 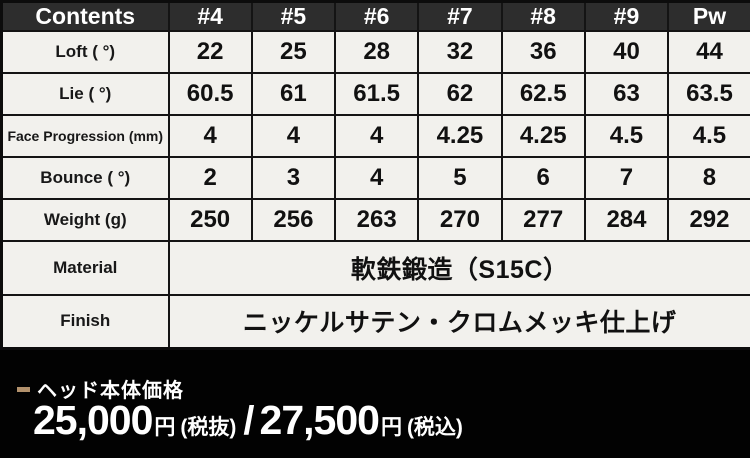 I want to click on table-row-lie: Lie ( °) 60.5 61 61.5 62 62.5 63 63.5, so click(x=375, y=94).